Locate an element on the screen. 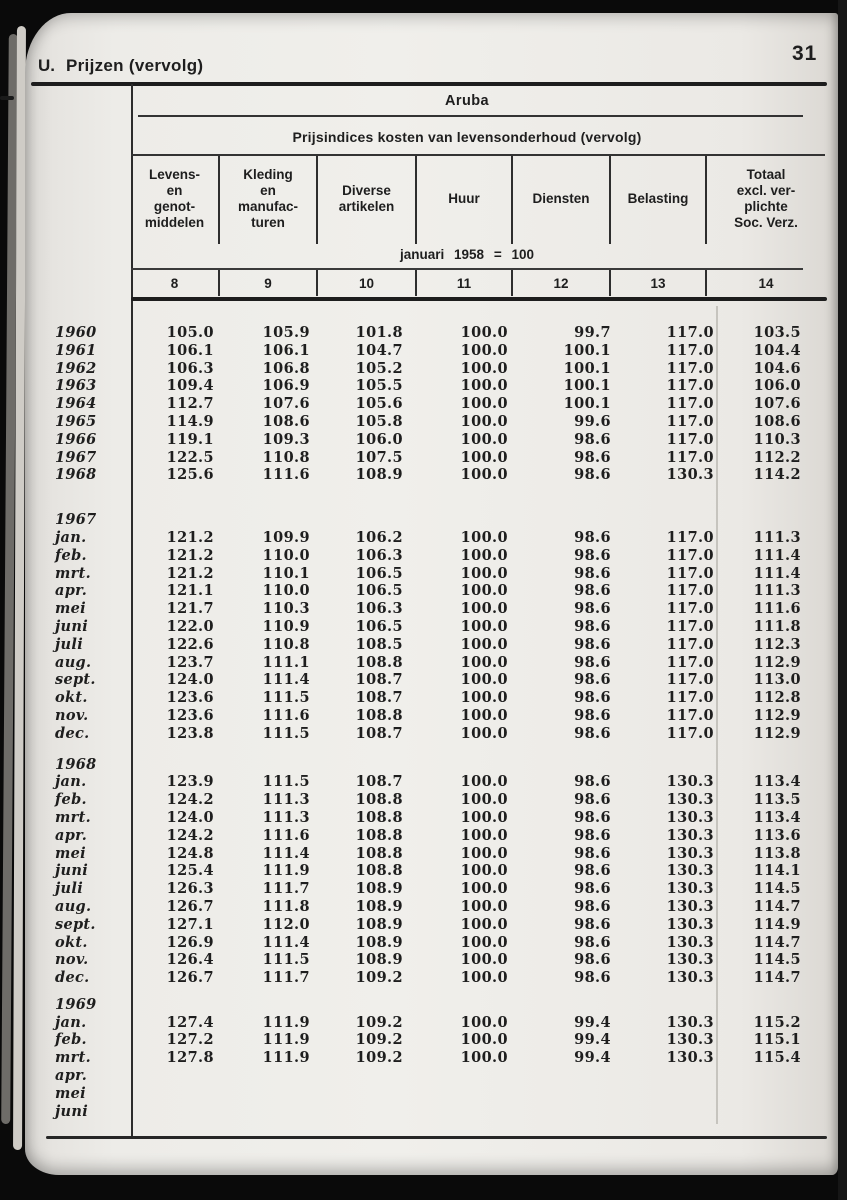  cell-value: 107.5 is located at coordinates (379, 457).